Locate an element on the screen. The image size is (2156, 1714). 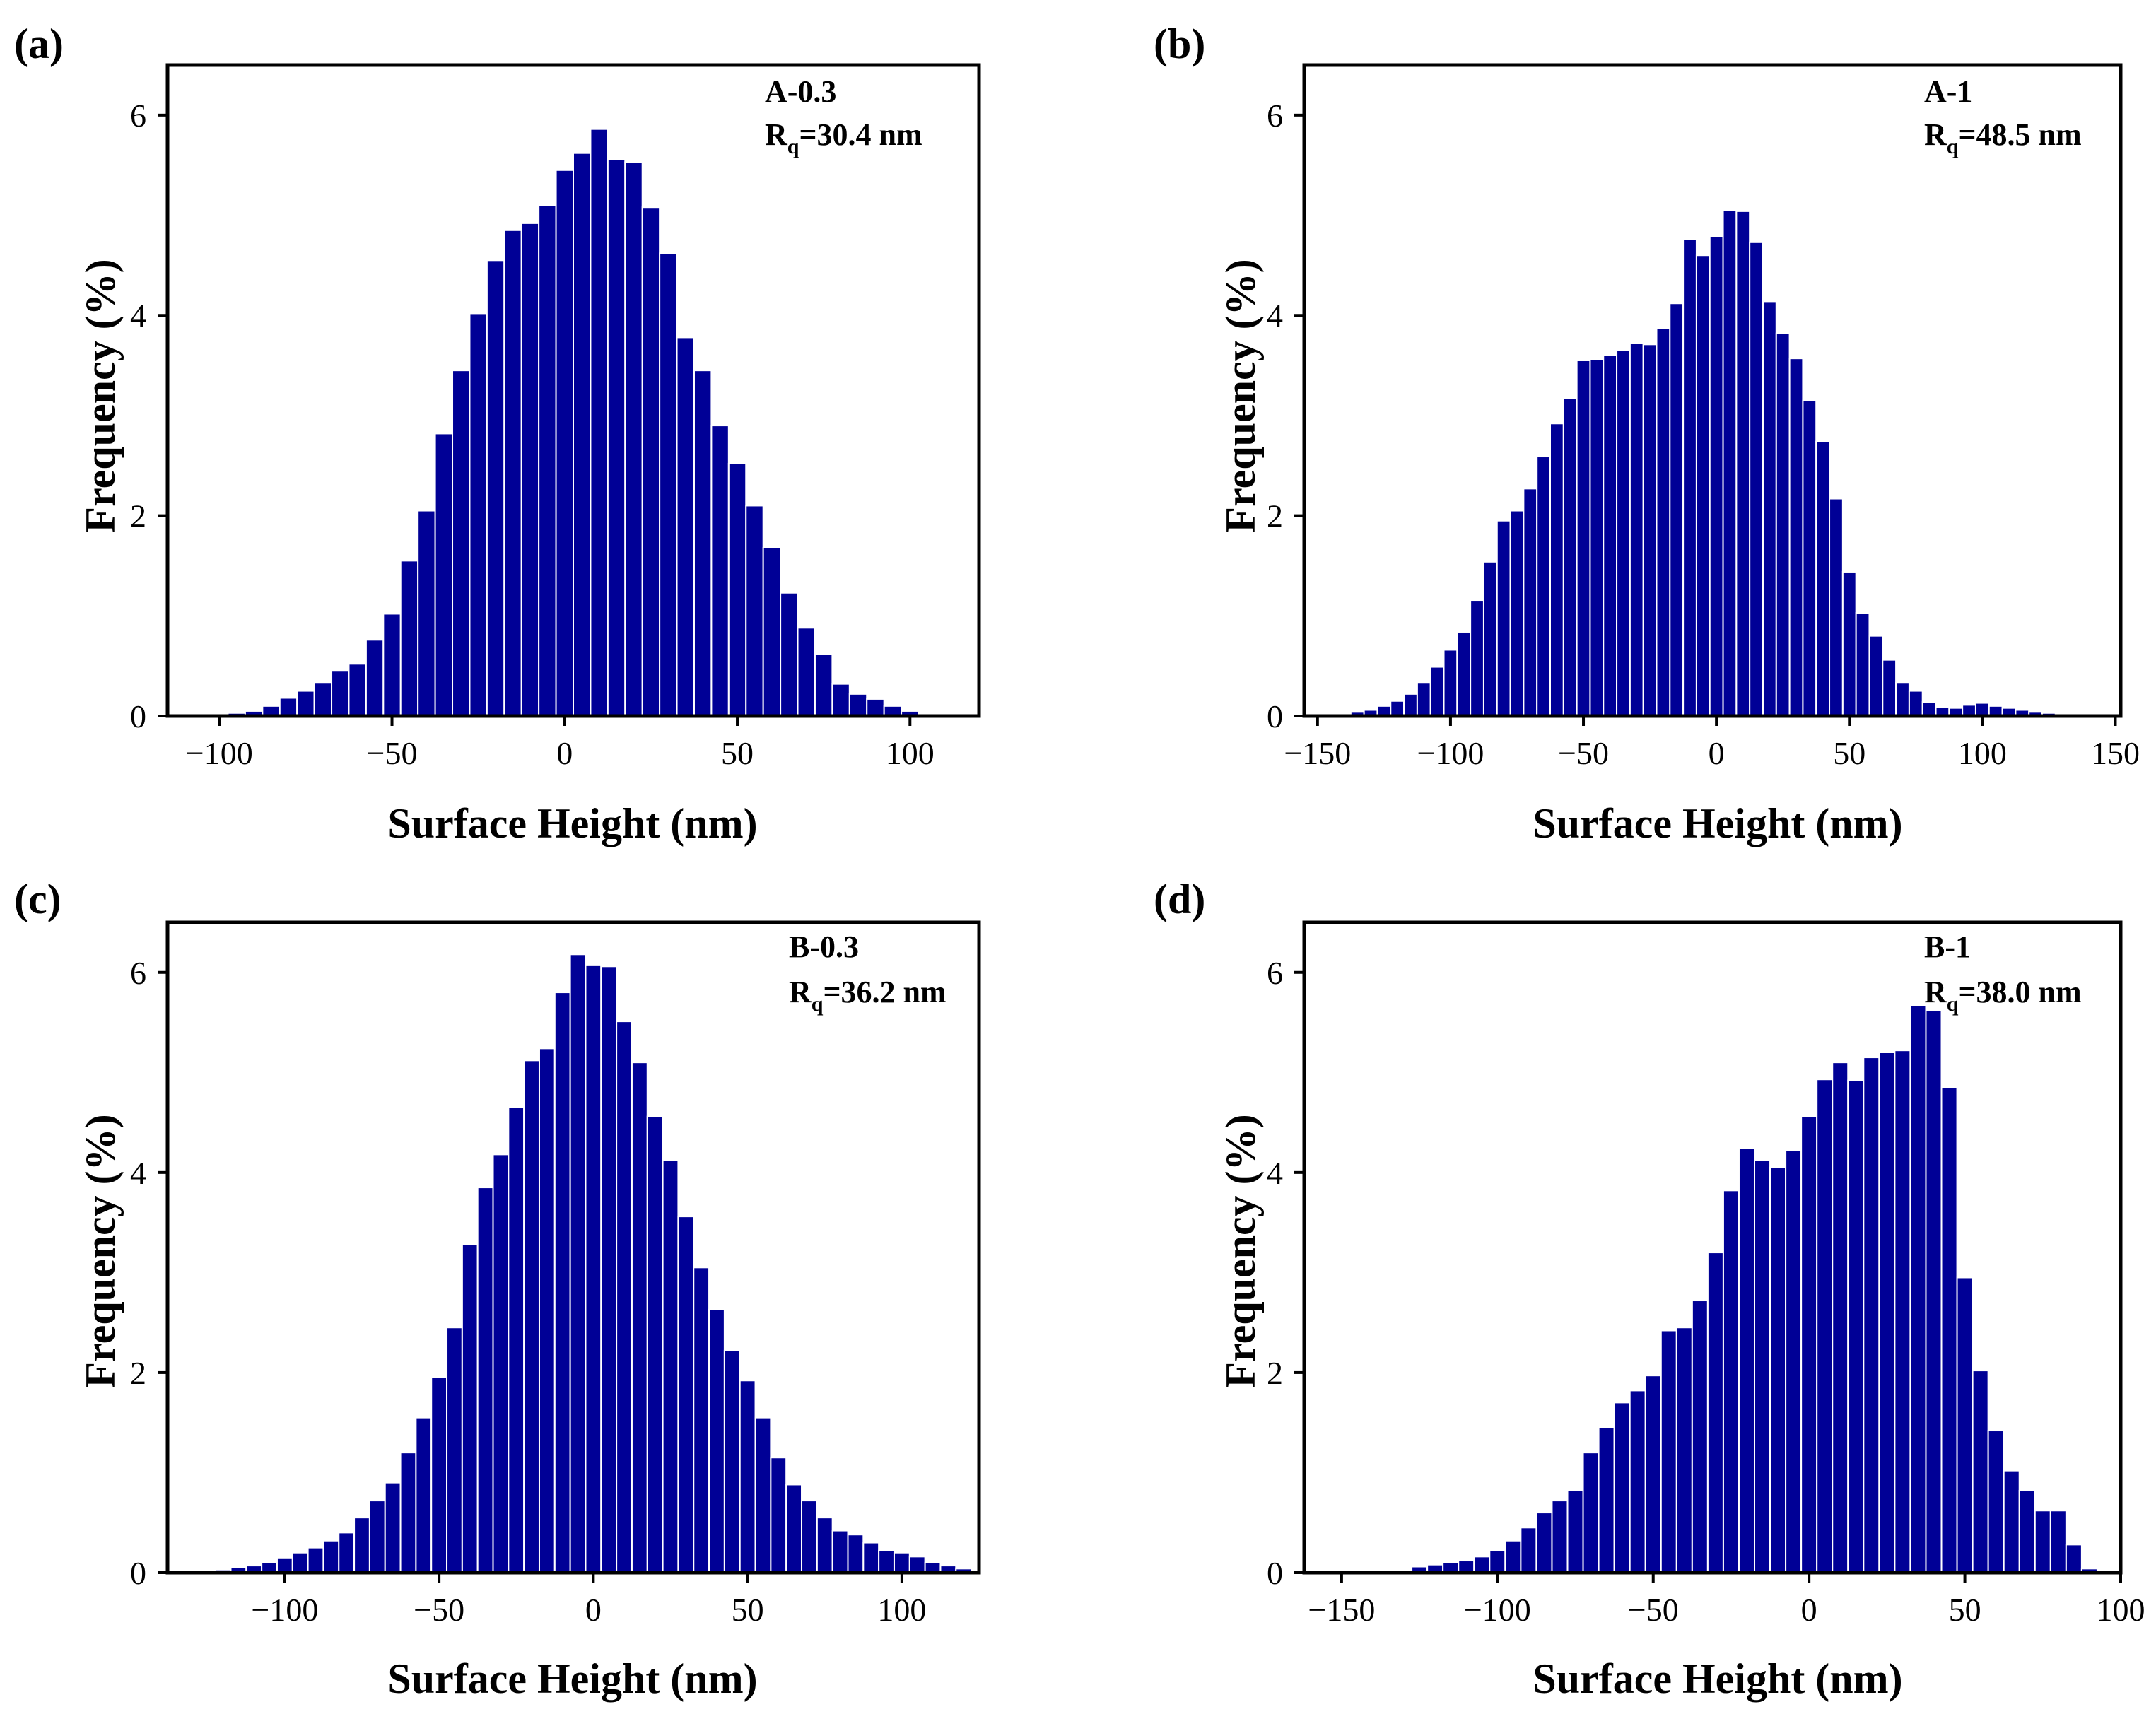
panel-label: (a) is located at coordinates (39, 43).